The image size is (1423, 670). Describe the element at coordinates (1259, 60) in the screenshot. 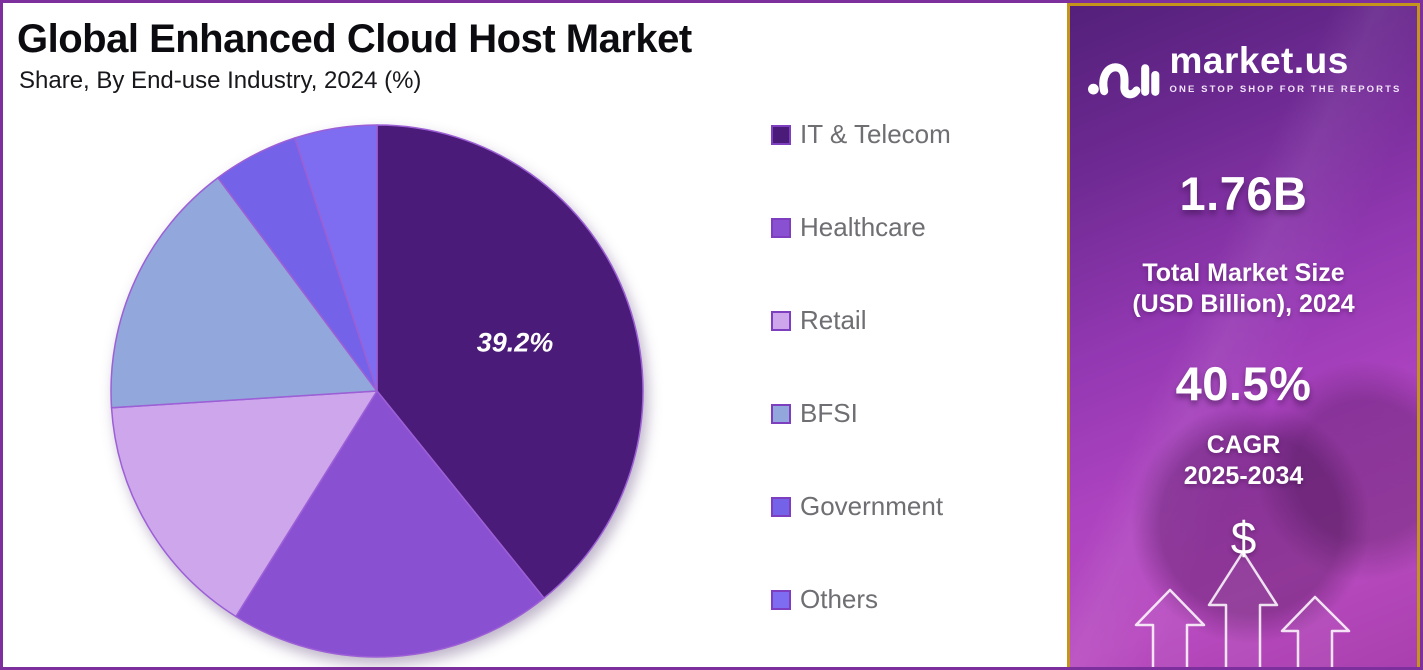

I see `brand-name: market.us` at that location.